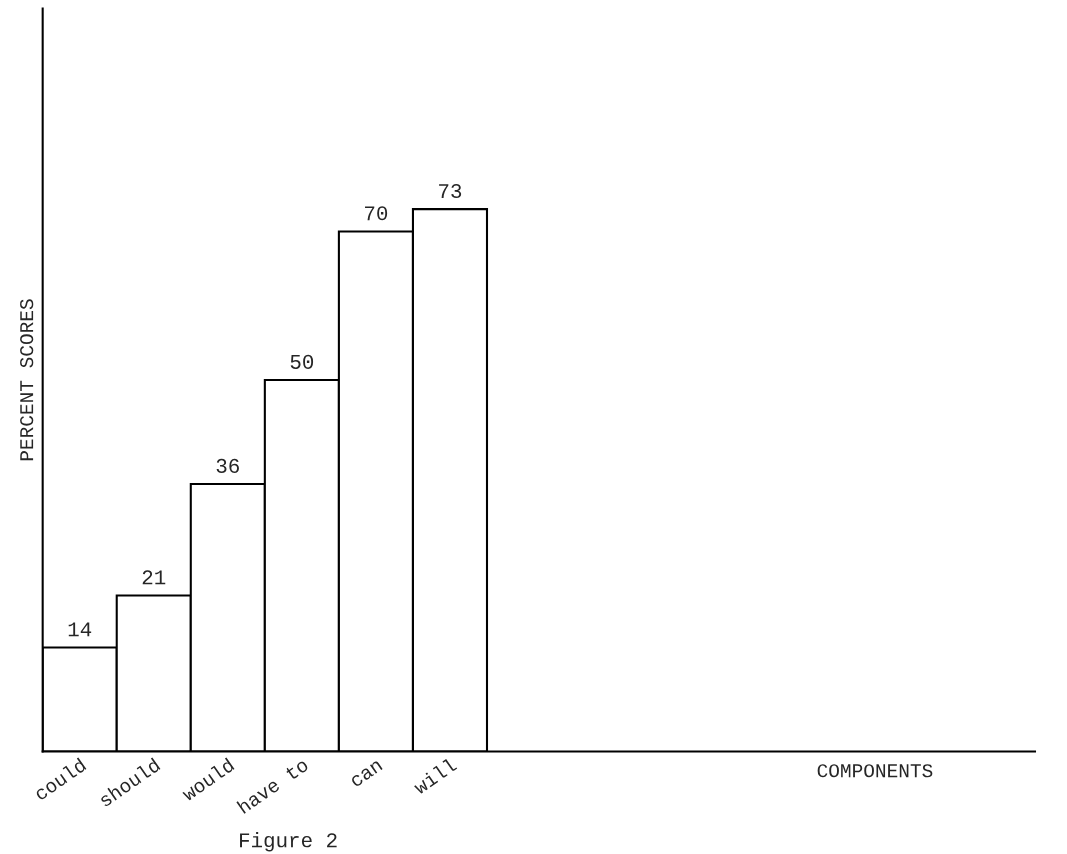  Describe the element at coordinates (154, 577) in the screenshot. I see `data-label: 21` at that location.